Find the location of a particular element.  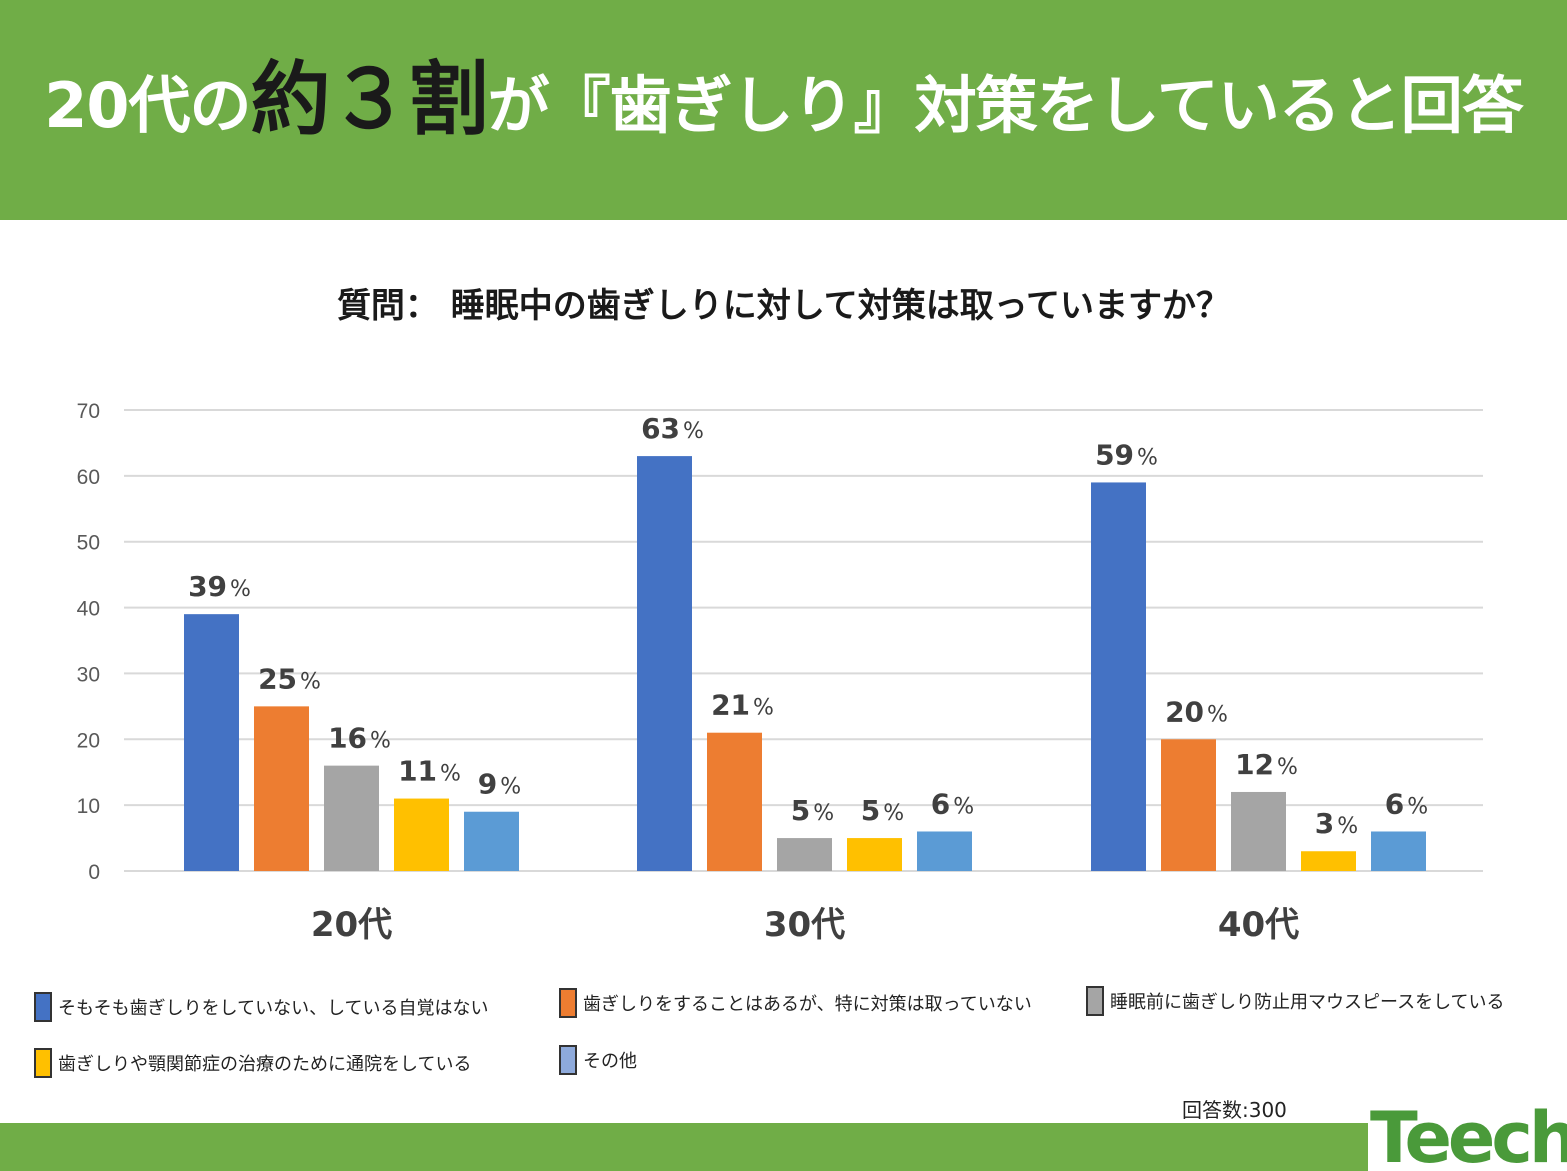

logo-text: Teech is located at coordinates (1468, 1138).